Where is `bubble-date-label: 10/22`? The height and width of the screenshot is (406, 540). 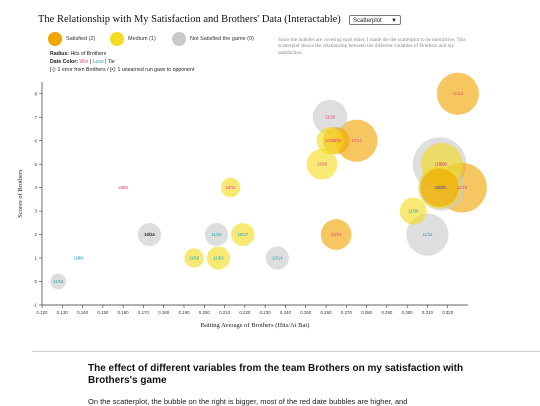
bubble-date-label: 10/22 is located at coordinates (439, 187).